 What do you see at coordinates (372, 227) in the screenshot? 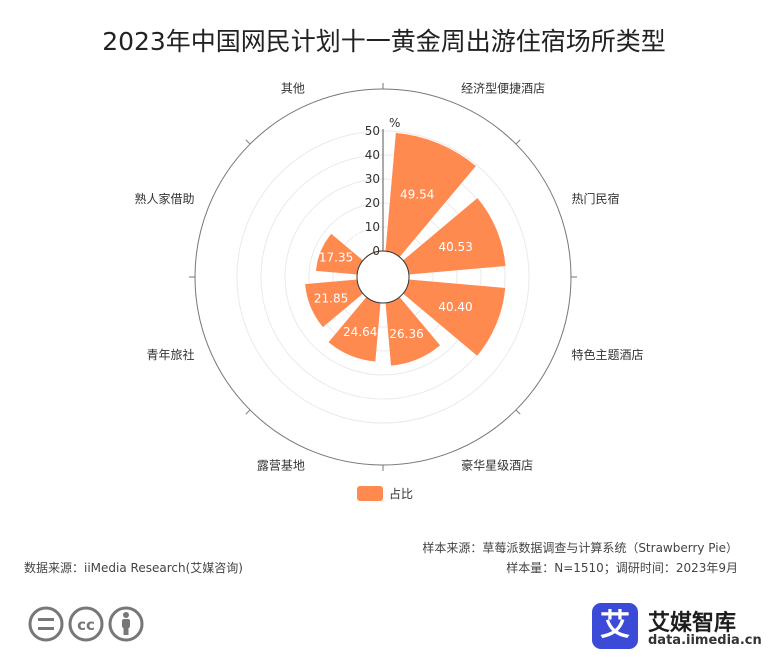
I see `radial-tick-label: 10` at bounding box center [372, 227].